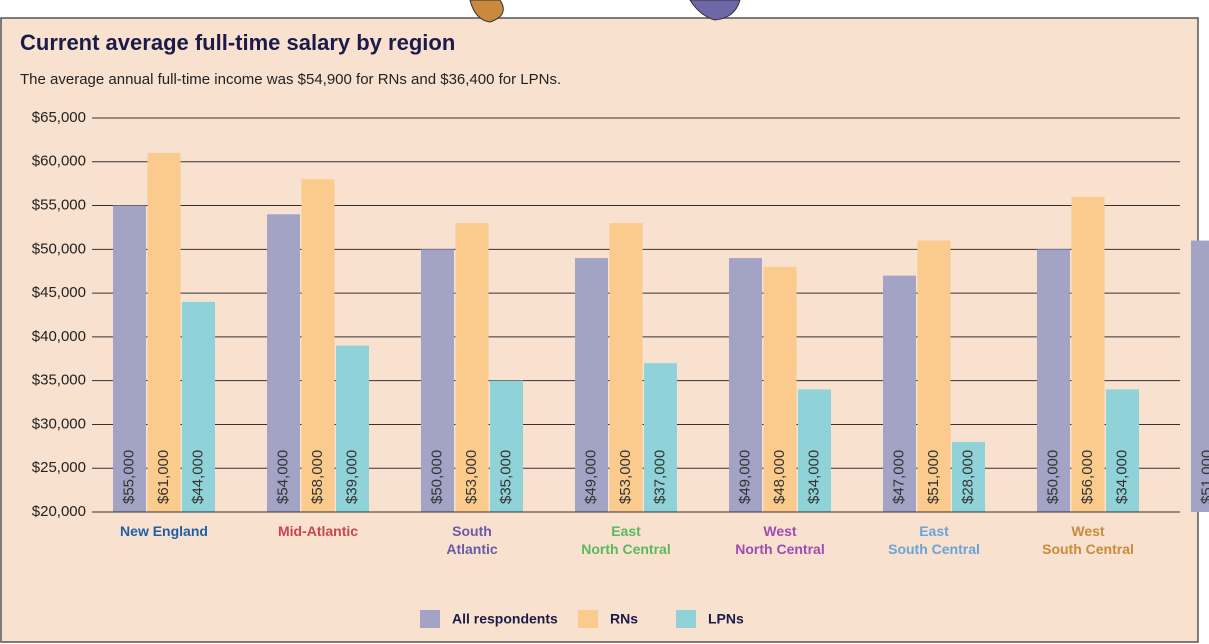 The height and width of the screenshot is (644, 1209). What do you see at coordinates (726, 619) in the screenshot?
I see `legend-label: LPNs` at bounding box center [726, 619].